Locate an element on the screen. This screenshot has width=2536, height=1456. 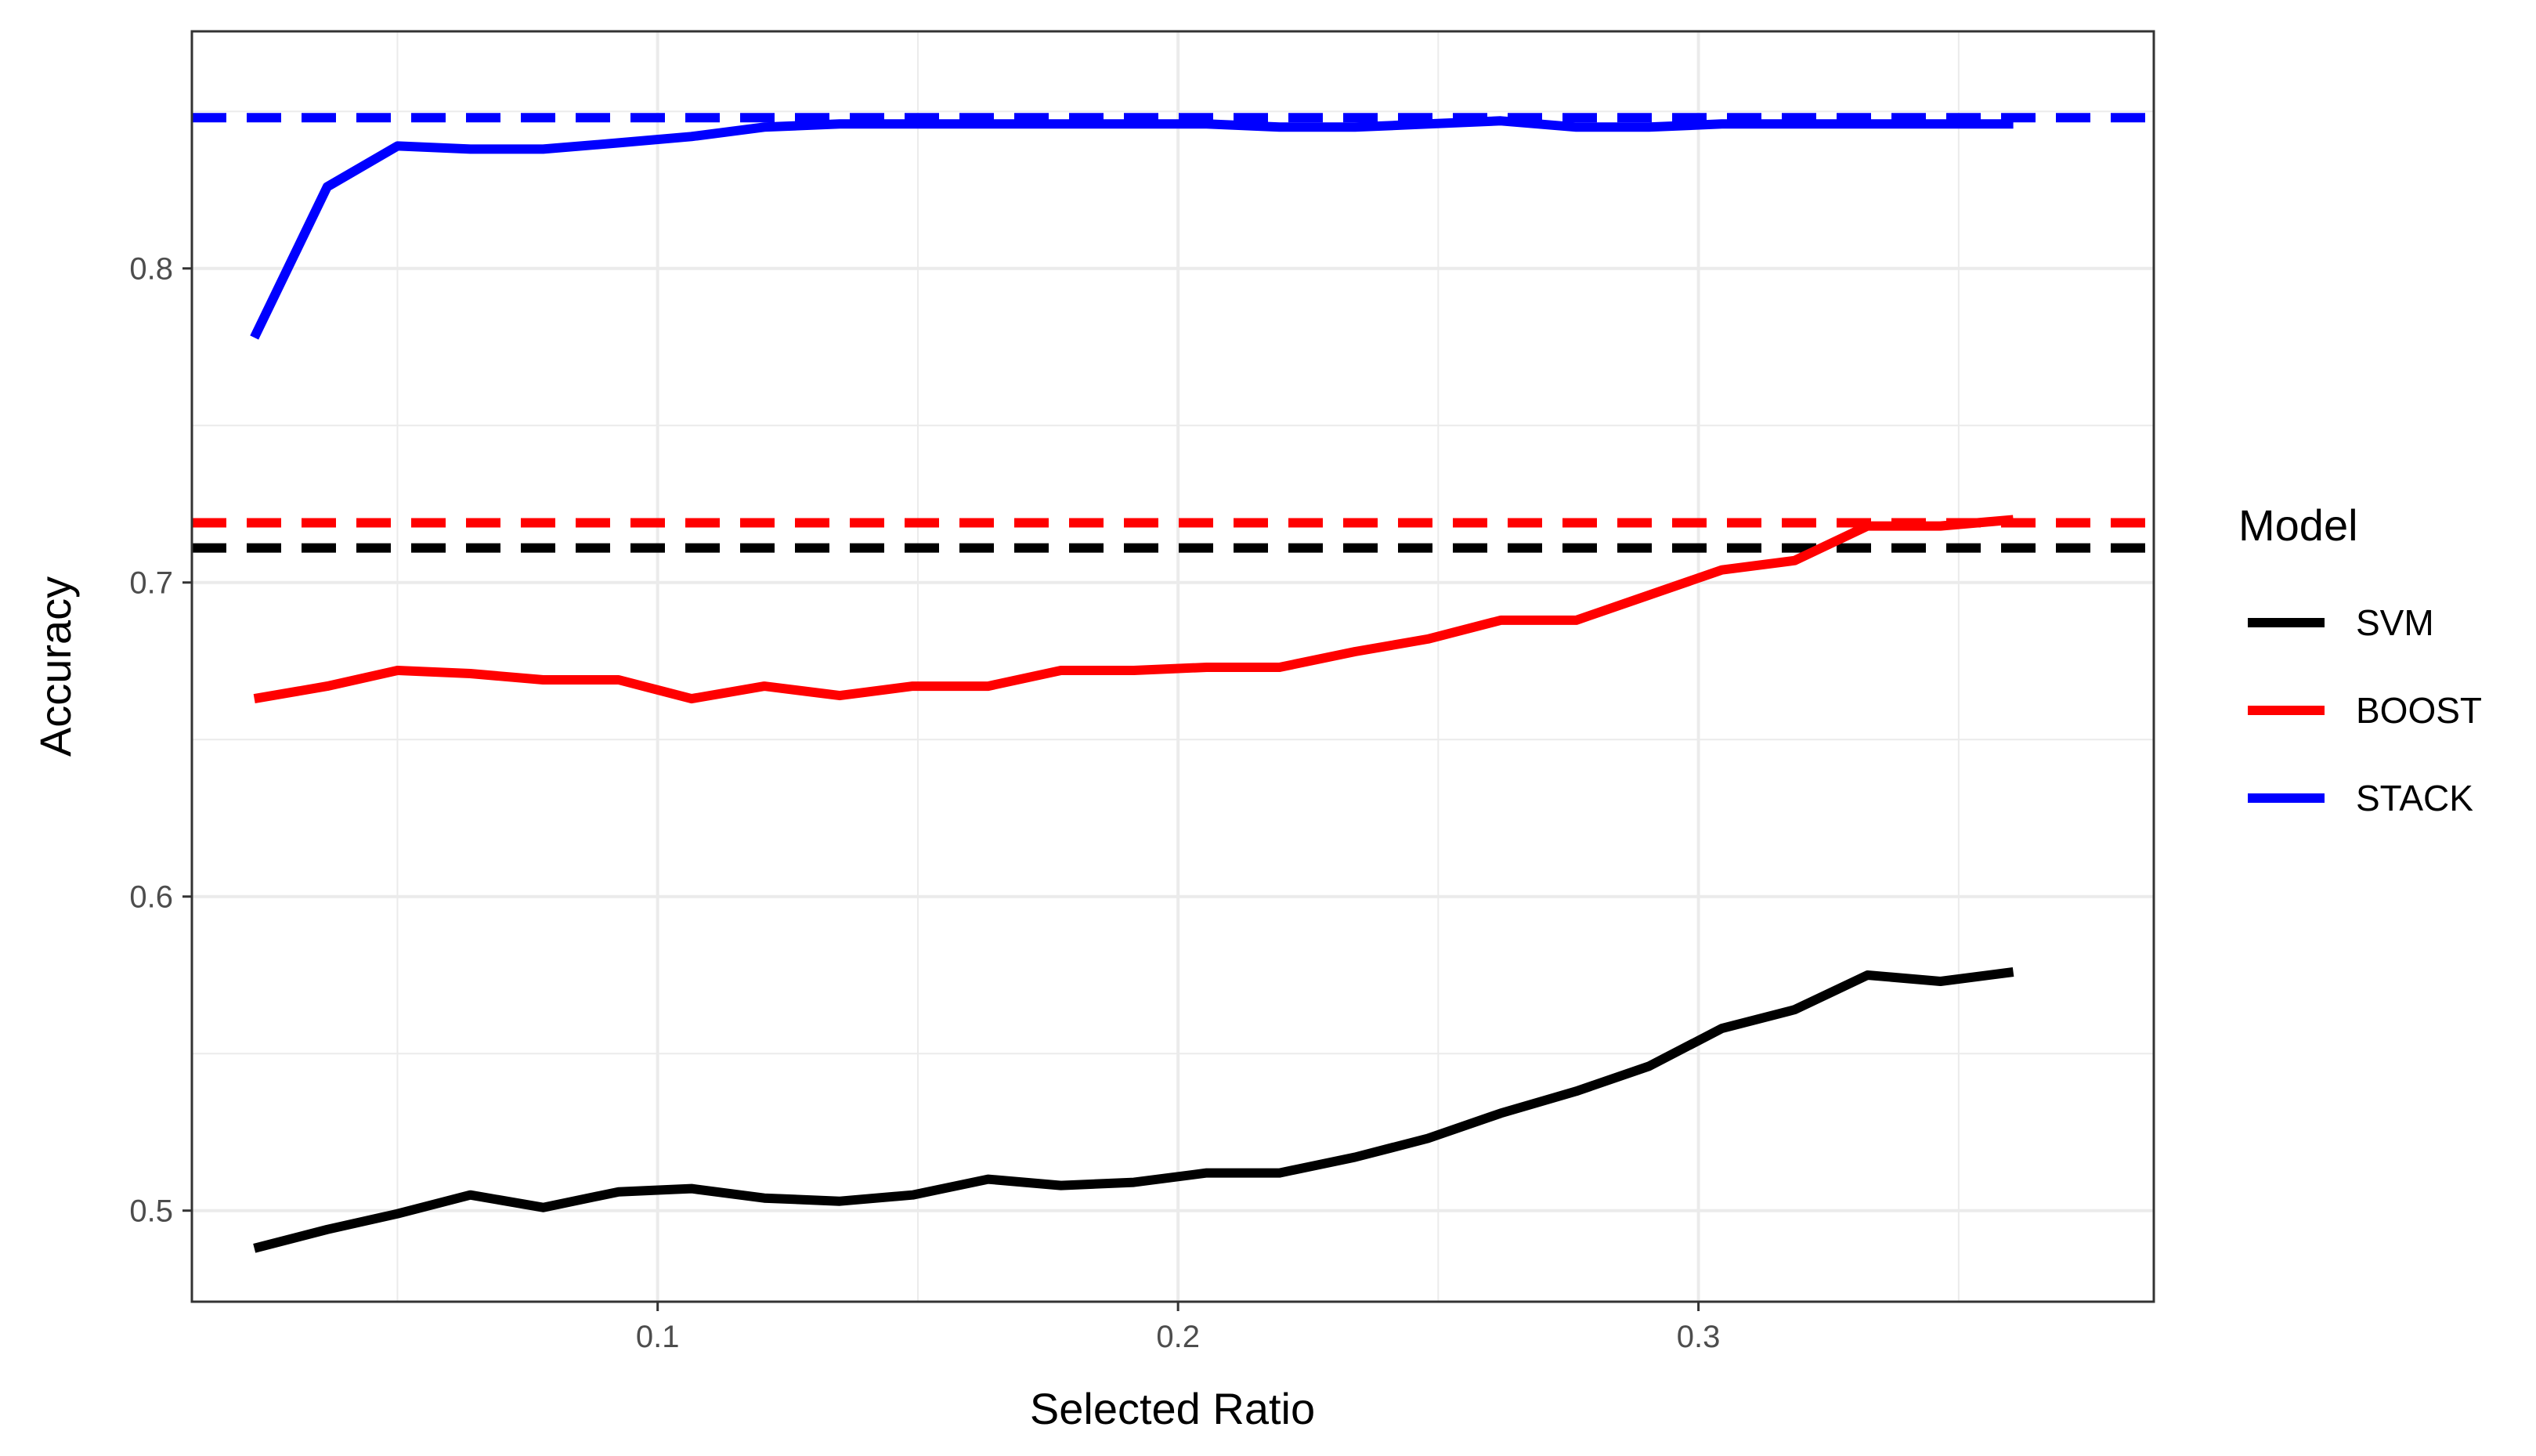
legend-label-stack: STACK is located at coordinates (2414, 798).